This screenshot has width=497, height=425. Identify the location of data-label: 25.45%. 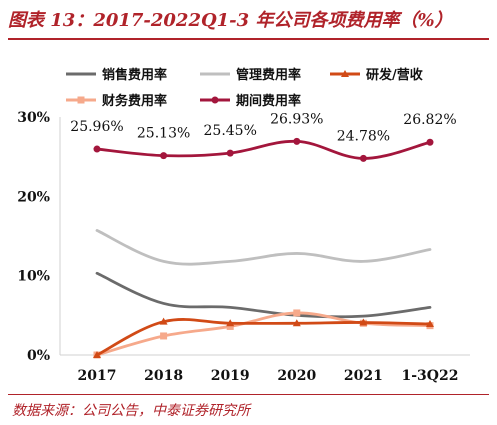
(230, 131).